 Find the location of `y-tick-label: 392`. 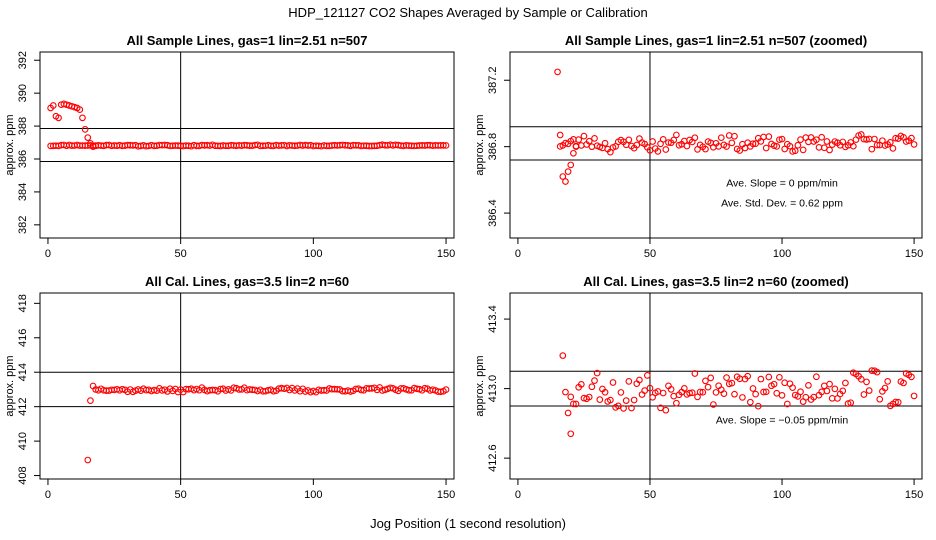

y-tick-label: 392 is located at coordinates (23, 60).